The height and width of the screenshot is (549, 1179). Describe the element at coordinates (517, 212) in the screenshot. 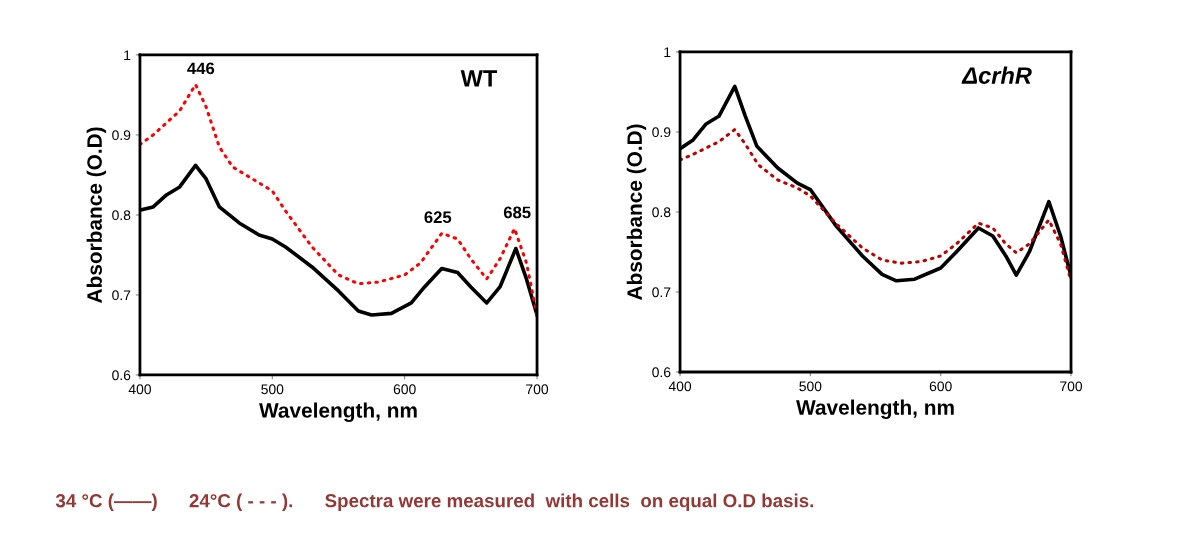

I see `annotation: 685` at that location.